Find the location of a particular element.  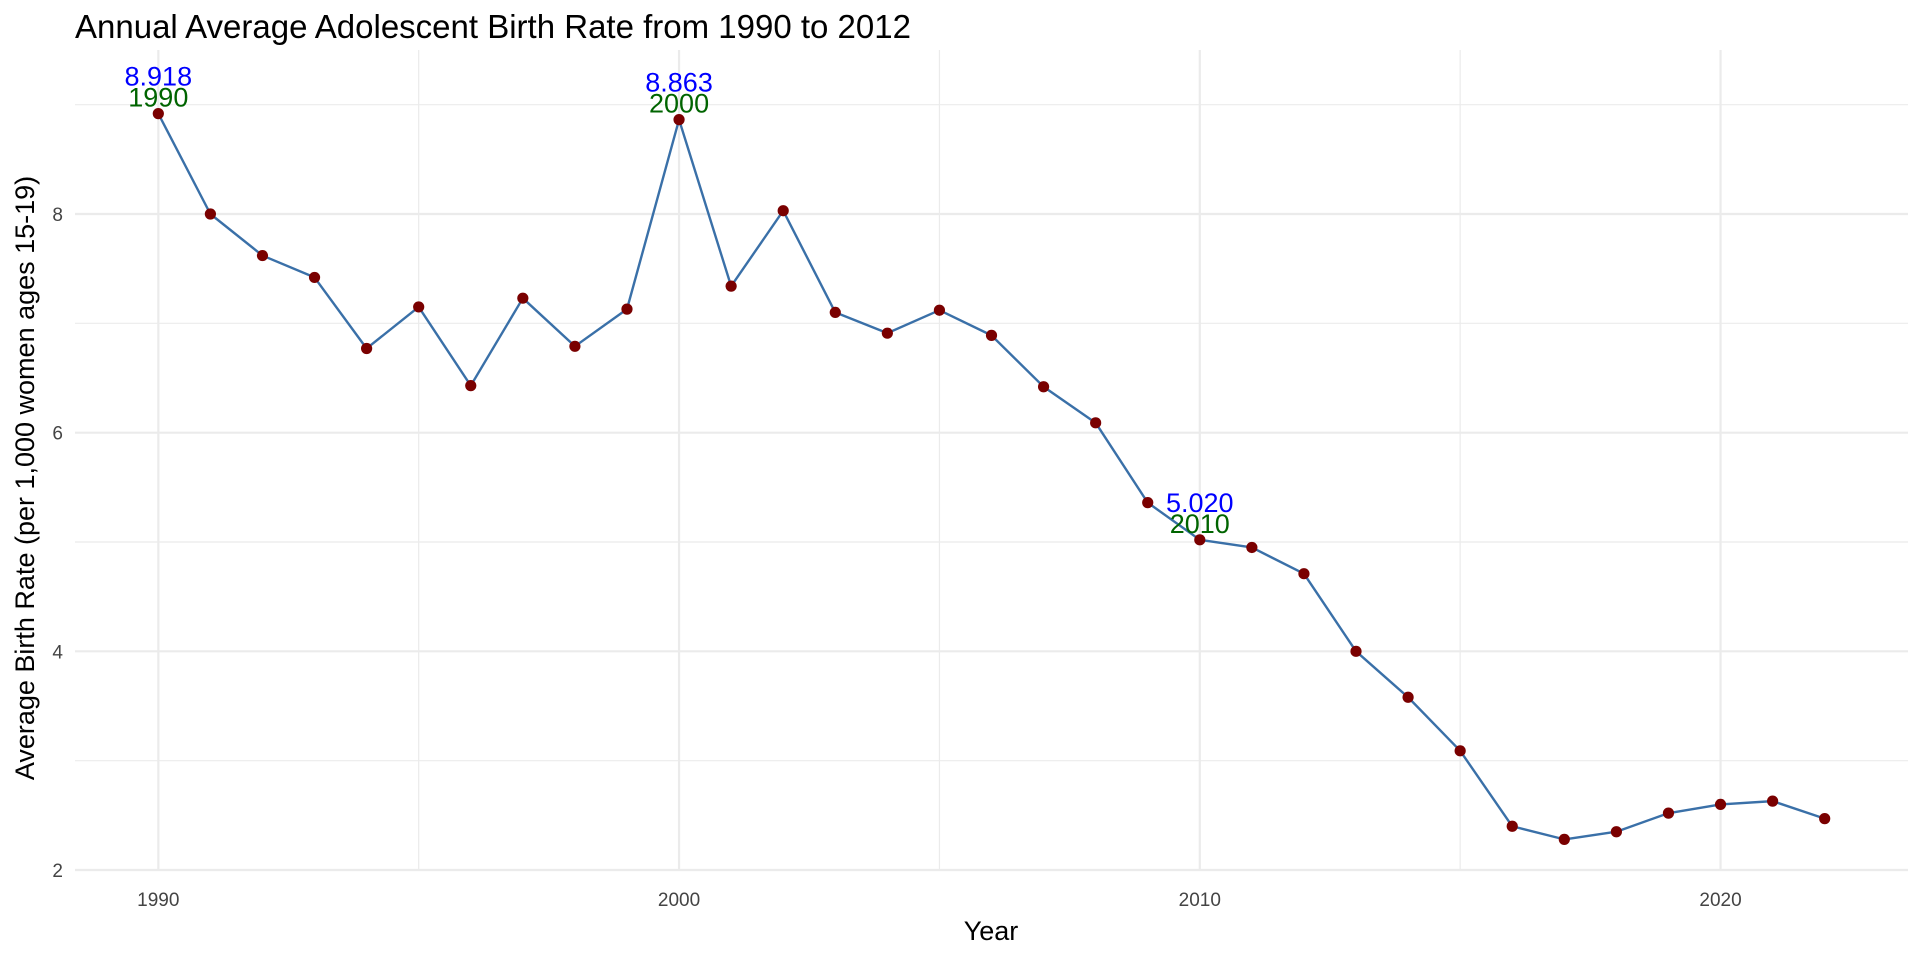

y-tick-label: 8 is located at coordinates (57, 215).